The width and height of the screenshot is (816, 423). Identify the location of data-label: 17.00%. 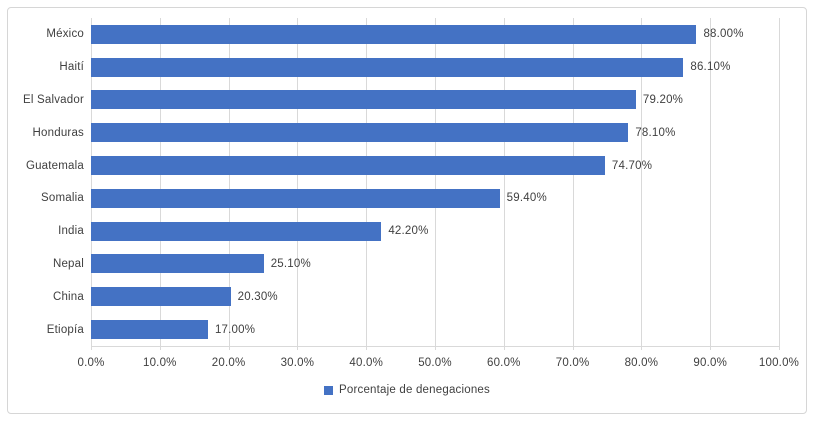
(235, 329).